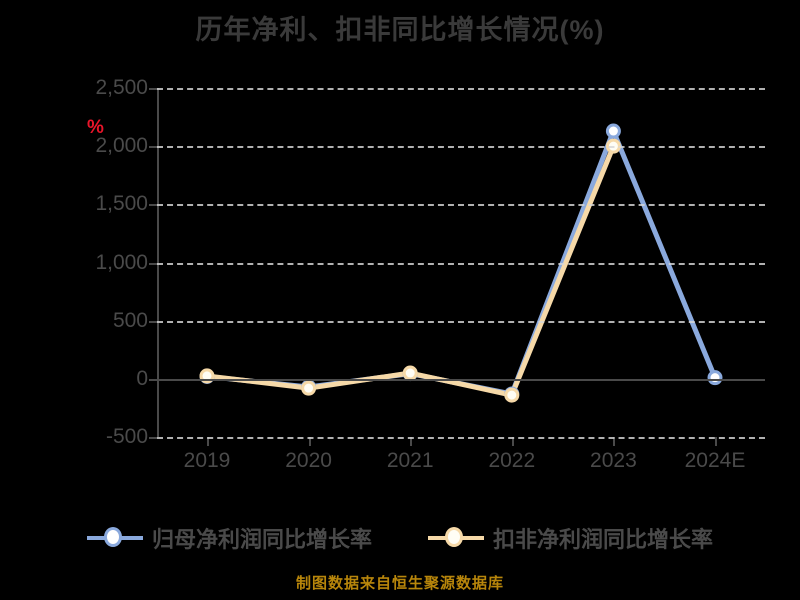  I want to click on y-axis-label: 0, so click(142, 378).